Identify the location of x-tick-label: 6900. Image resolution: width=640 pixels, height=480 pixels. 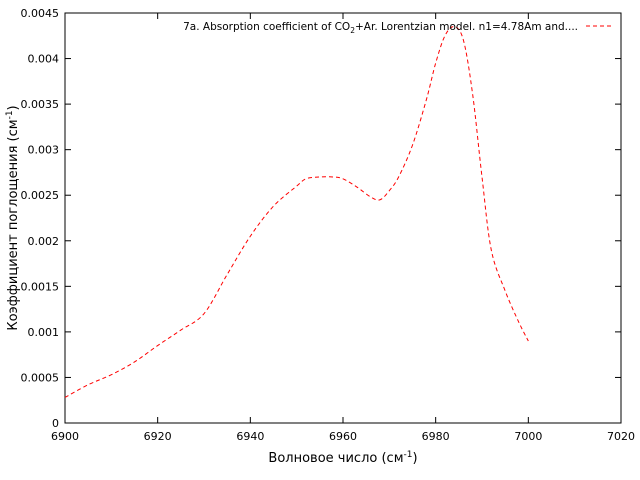
(65, 436).